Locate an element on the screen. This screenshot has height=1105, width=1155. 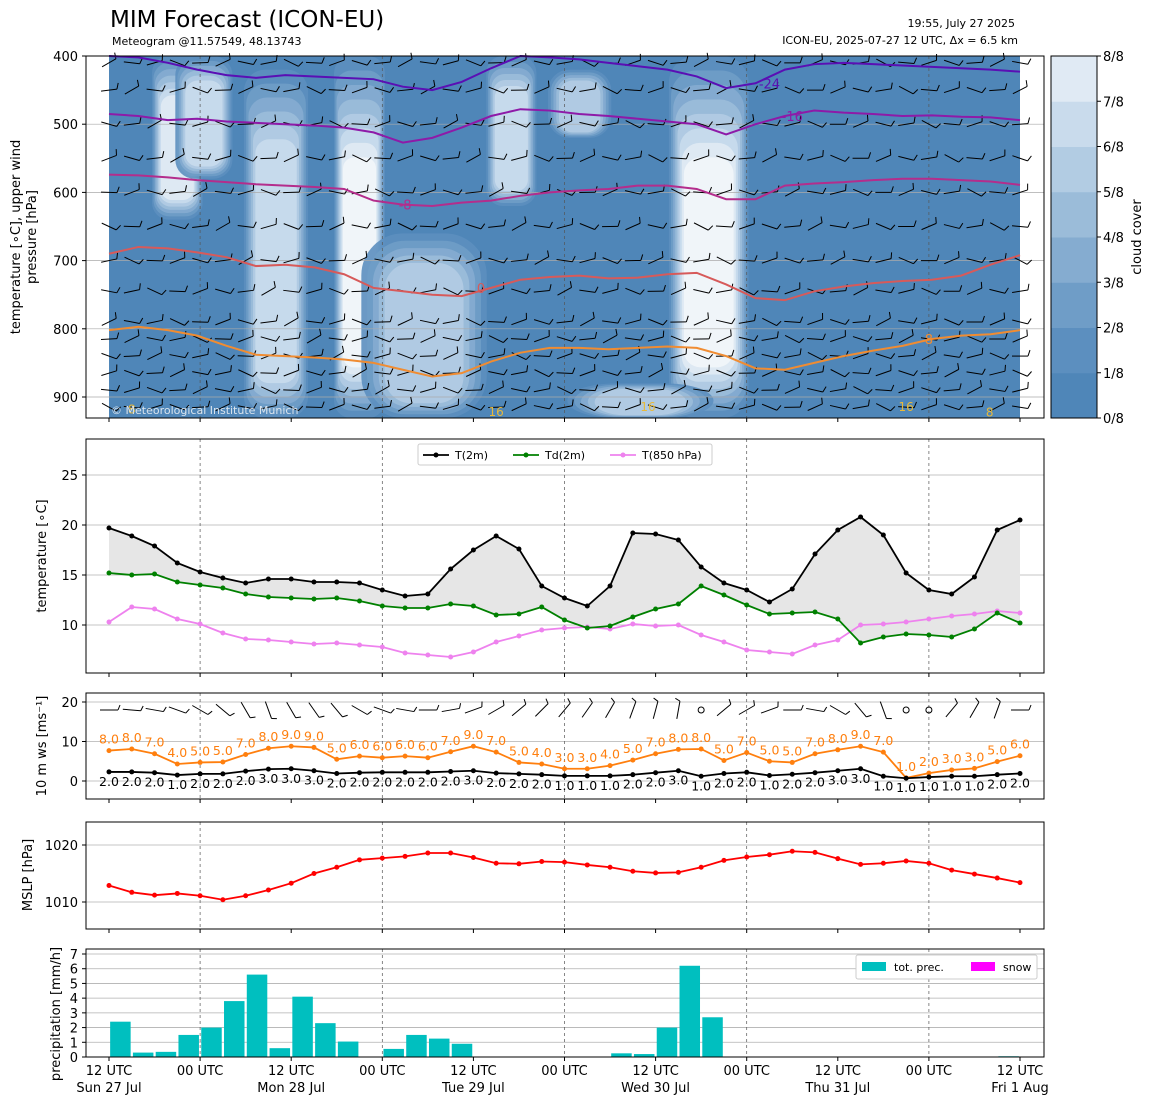
model-run-info: ICON-EU, 2025-07-27 12 UTC, Δx = 6.5 km is located at coordinates (900, 40).